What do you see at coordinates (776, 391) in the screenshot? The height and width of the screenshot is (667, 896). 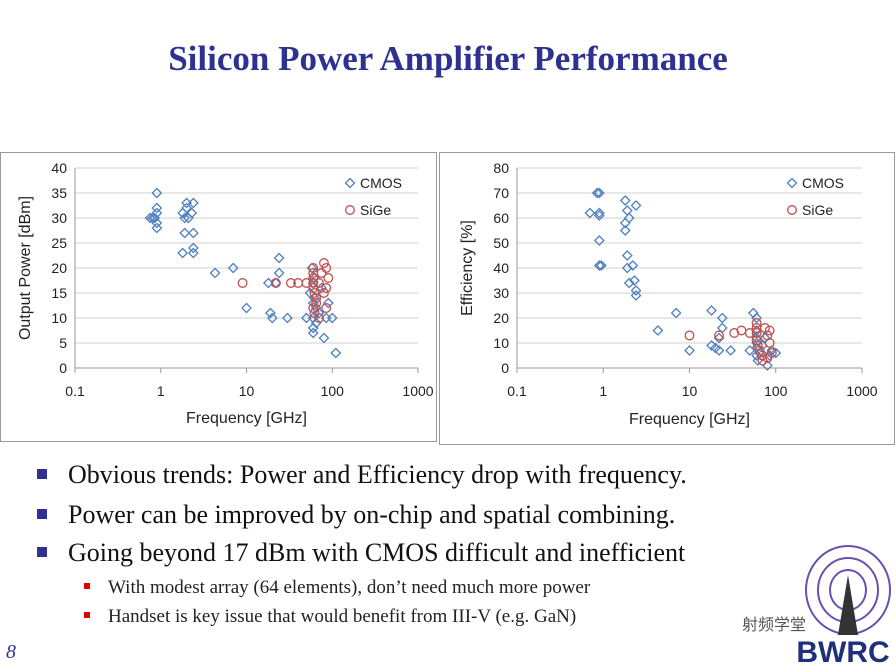 I see `x-tick-label: 100` at bounding box center [776, 391].